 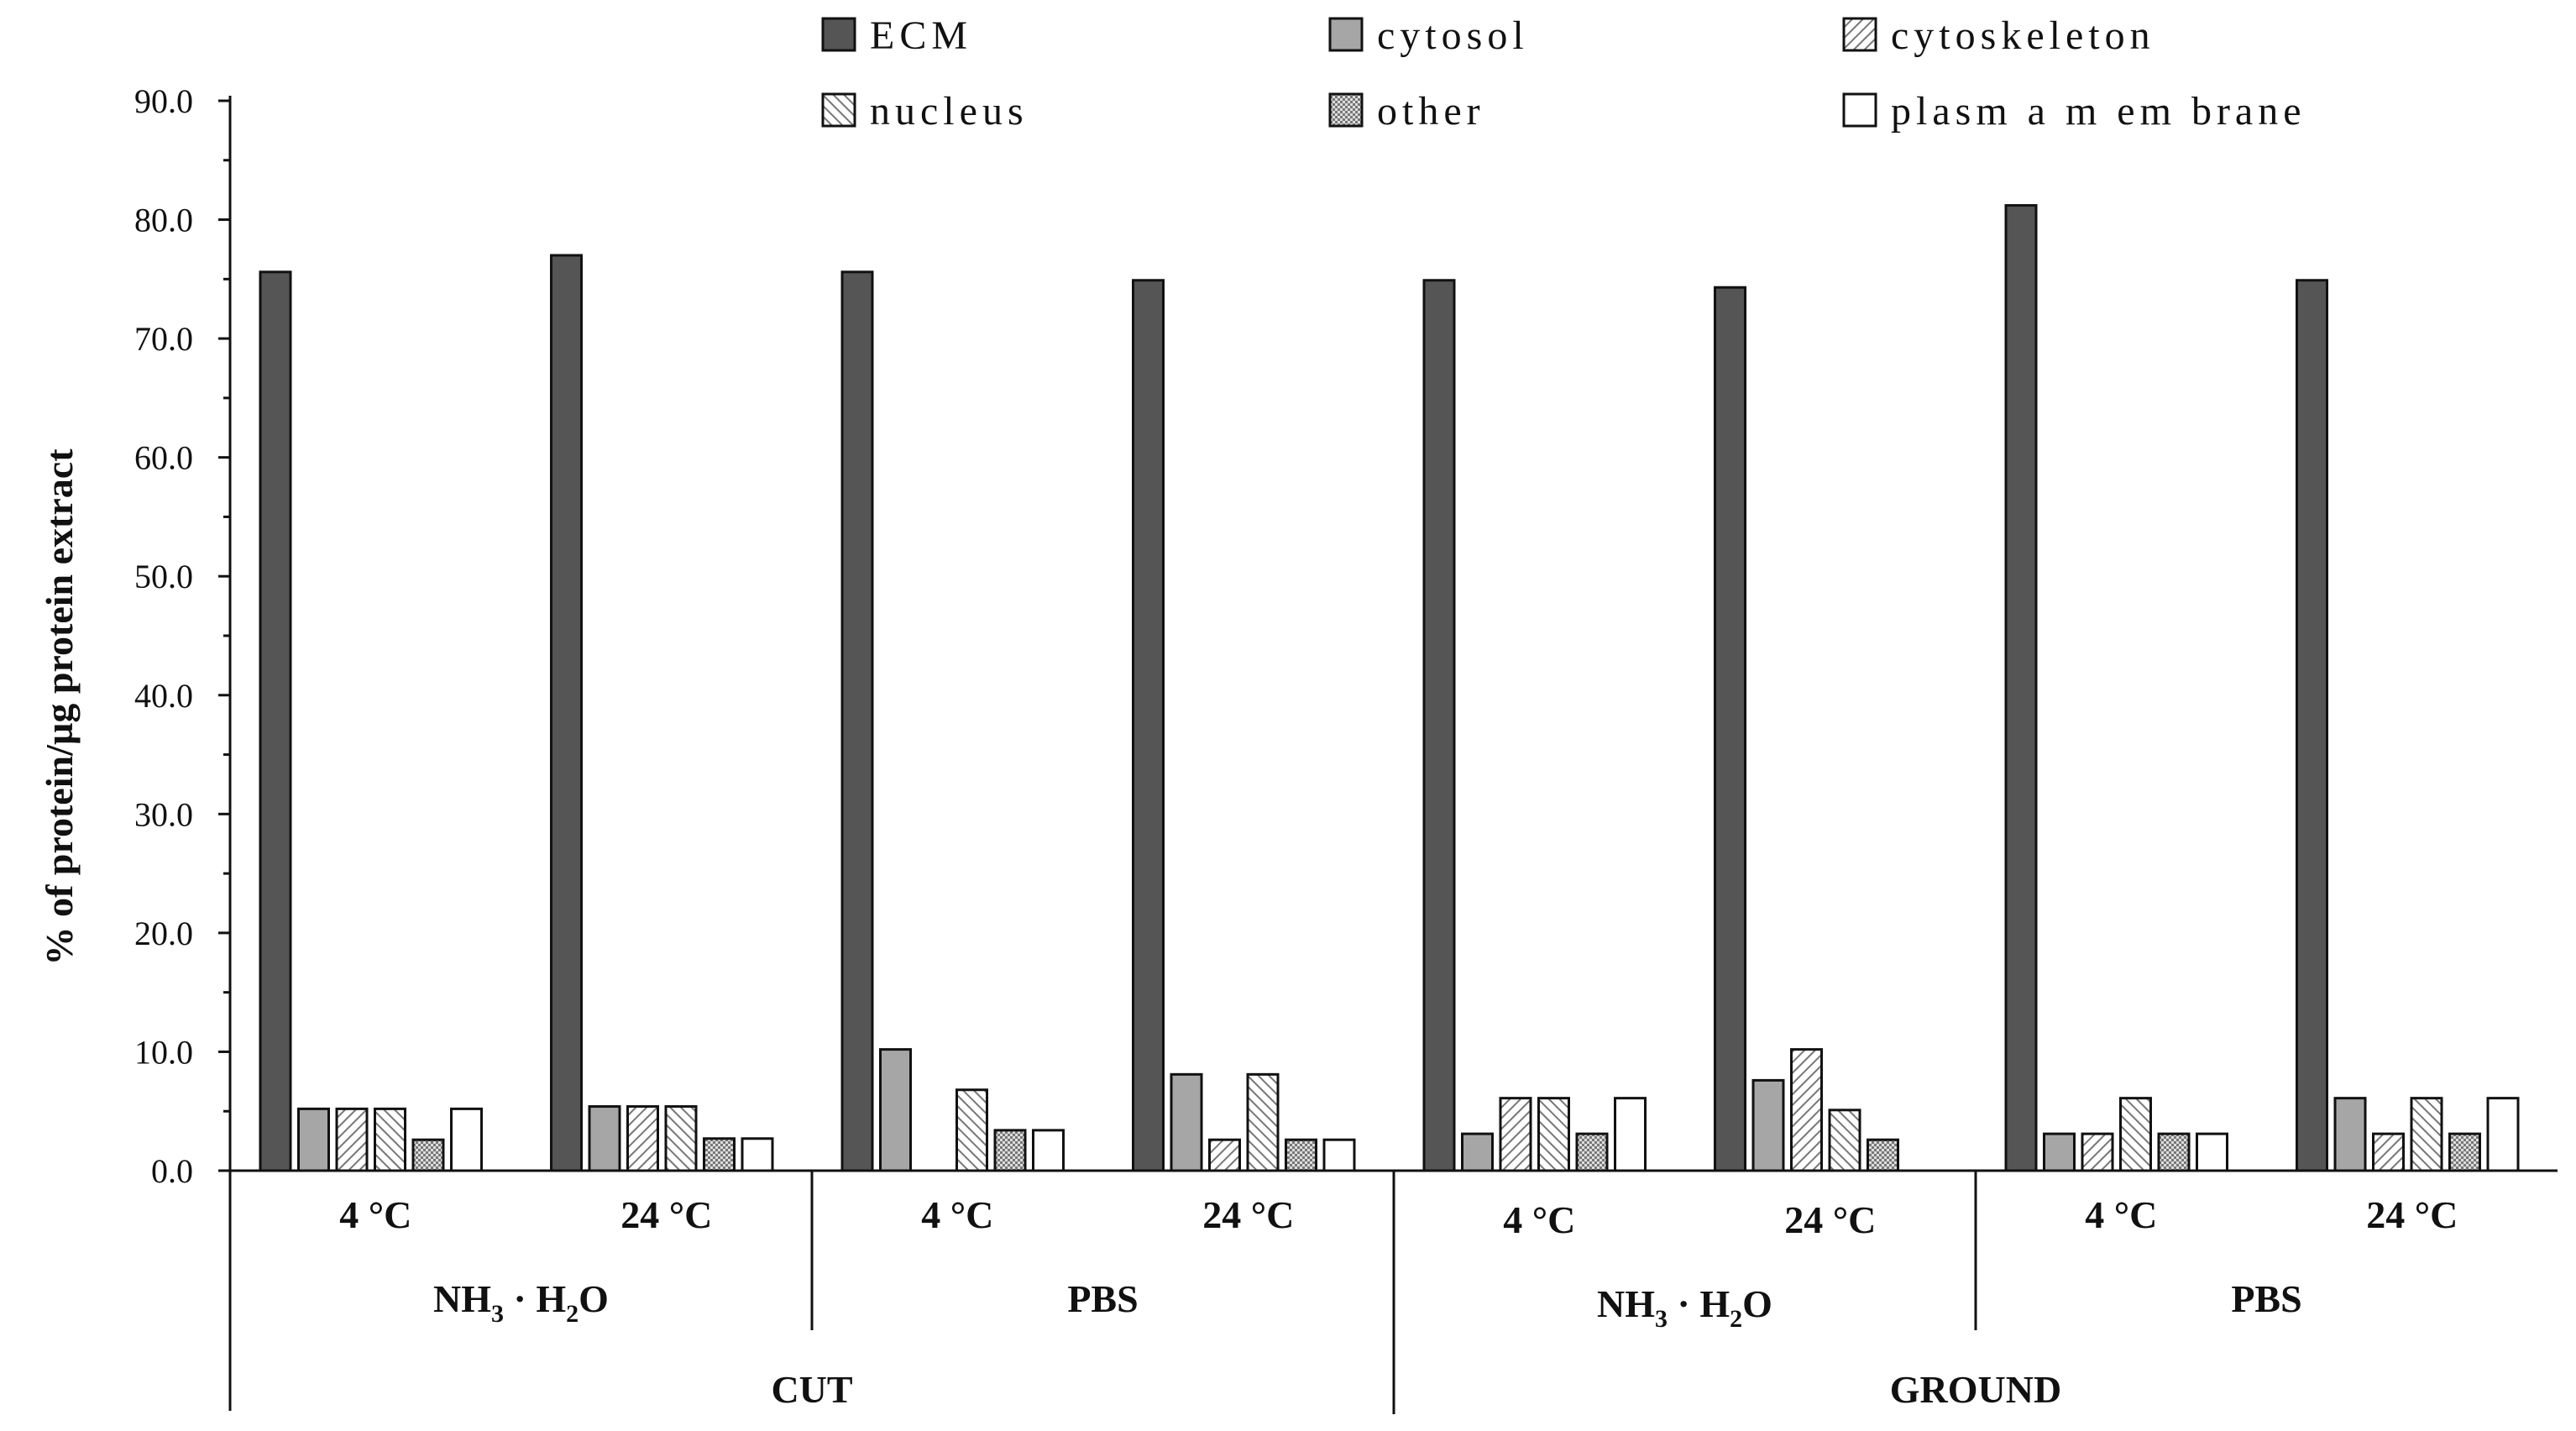 What do you see at coordinates (163, 933) in the screenshot?
I see `y-tick-label: 20.0` at bounding box center [163, 933].